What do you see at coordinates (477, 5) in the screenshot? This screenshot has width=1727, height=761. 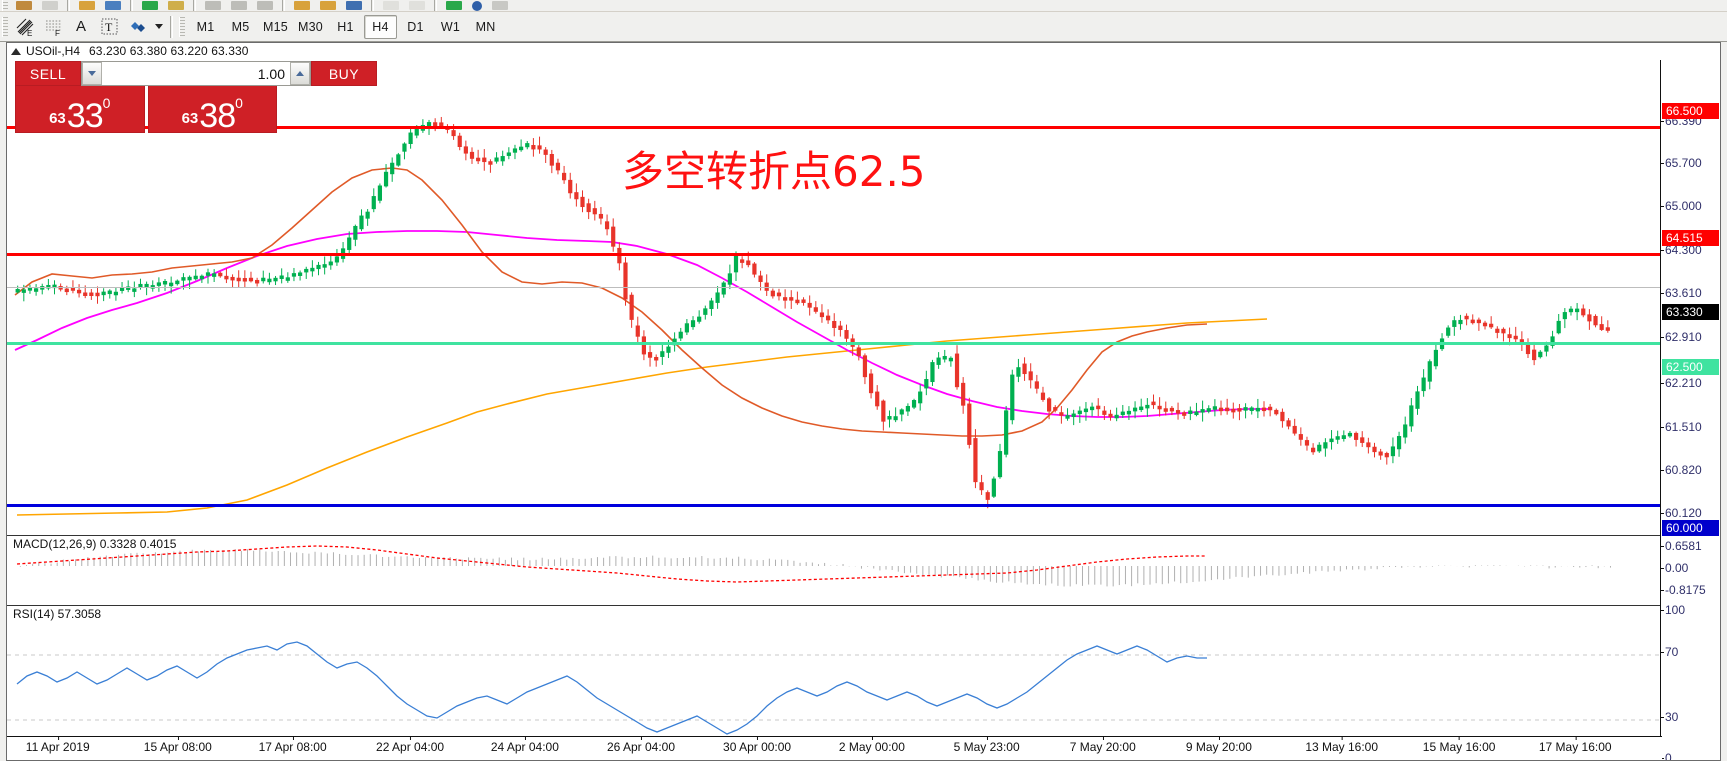 I see `globe-icon` at bounding box center [477, 5].